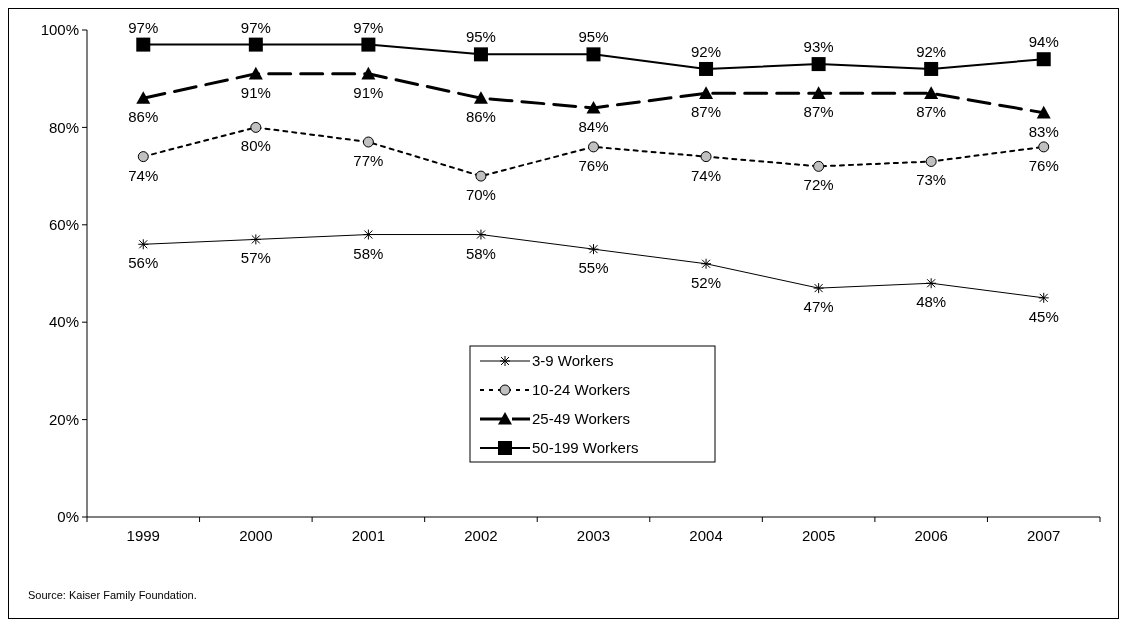 The width and height of the screenshot is (1127, 627). I want to click on data-label: 55%, so click(593, 268).